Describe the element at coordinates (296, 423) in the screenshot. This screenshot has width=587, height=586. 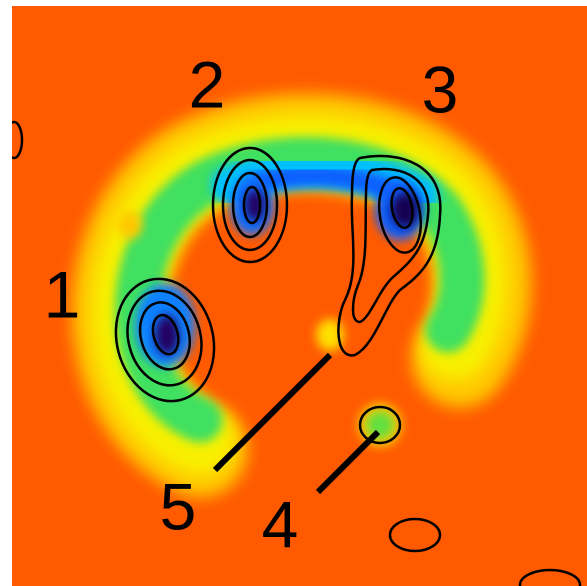
I see `pointer-lines` at that location.